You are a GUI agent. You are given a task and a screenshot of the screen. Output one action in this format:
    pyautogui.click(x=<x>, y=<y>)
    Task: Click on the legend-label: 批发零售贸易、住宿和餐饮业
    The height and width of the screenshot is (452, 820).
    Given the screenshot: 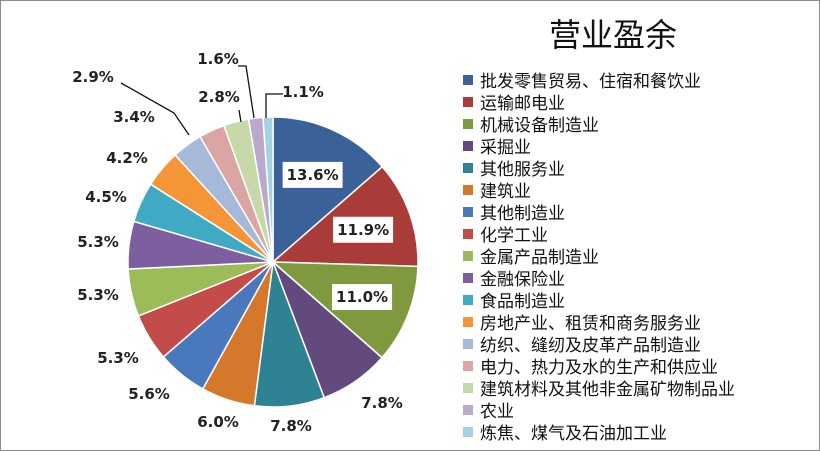 What is the action you would take?
    pyautogui.click(x=590, y=82)
    